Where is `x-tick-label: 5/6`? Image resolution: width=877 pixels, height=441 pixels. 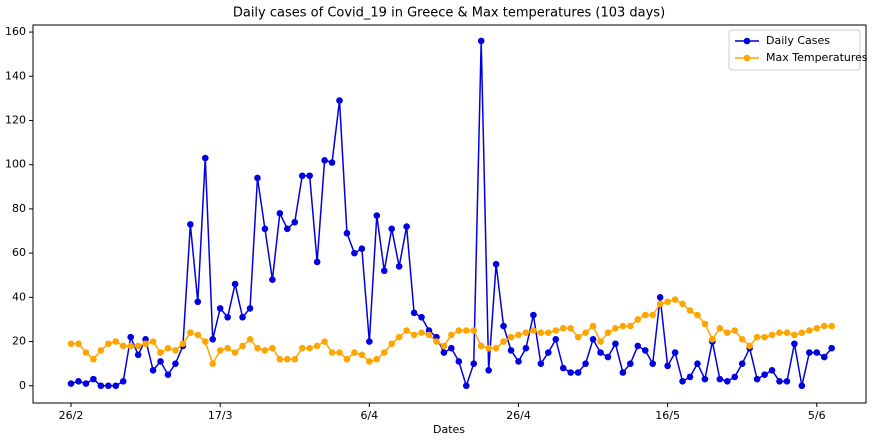 x-tick-label: 5/6 is located at coordinates (817, 415).